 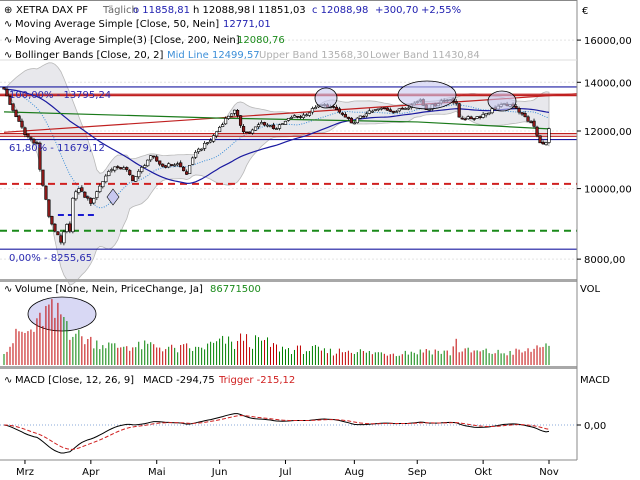 I want to click on bollinger-label: Bollinger Bands [Close, 20, 2], so click(x=89, y=55).